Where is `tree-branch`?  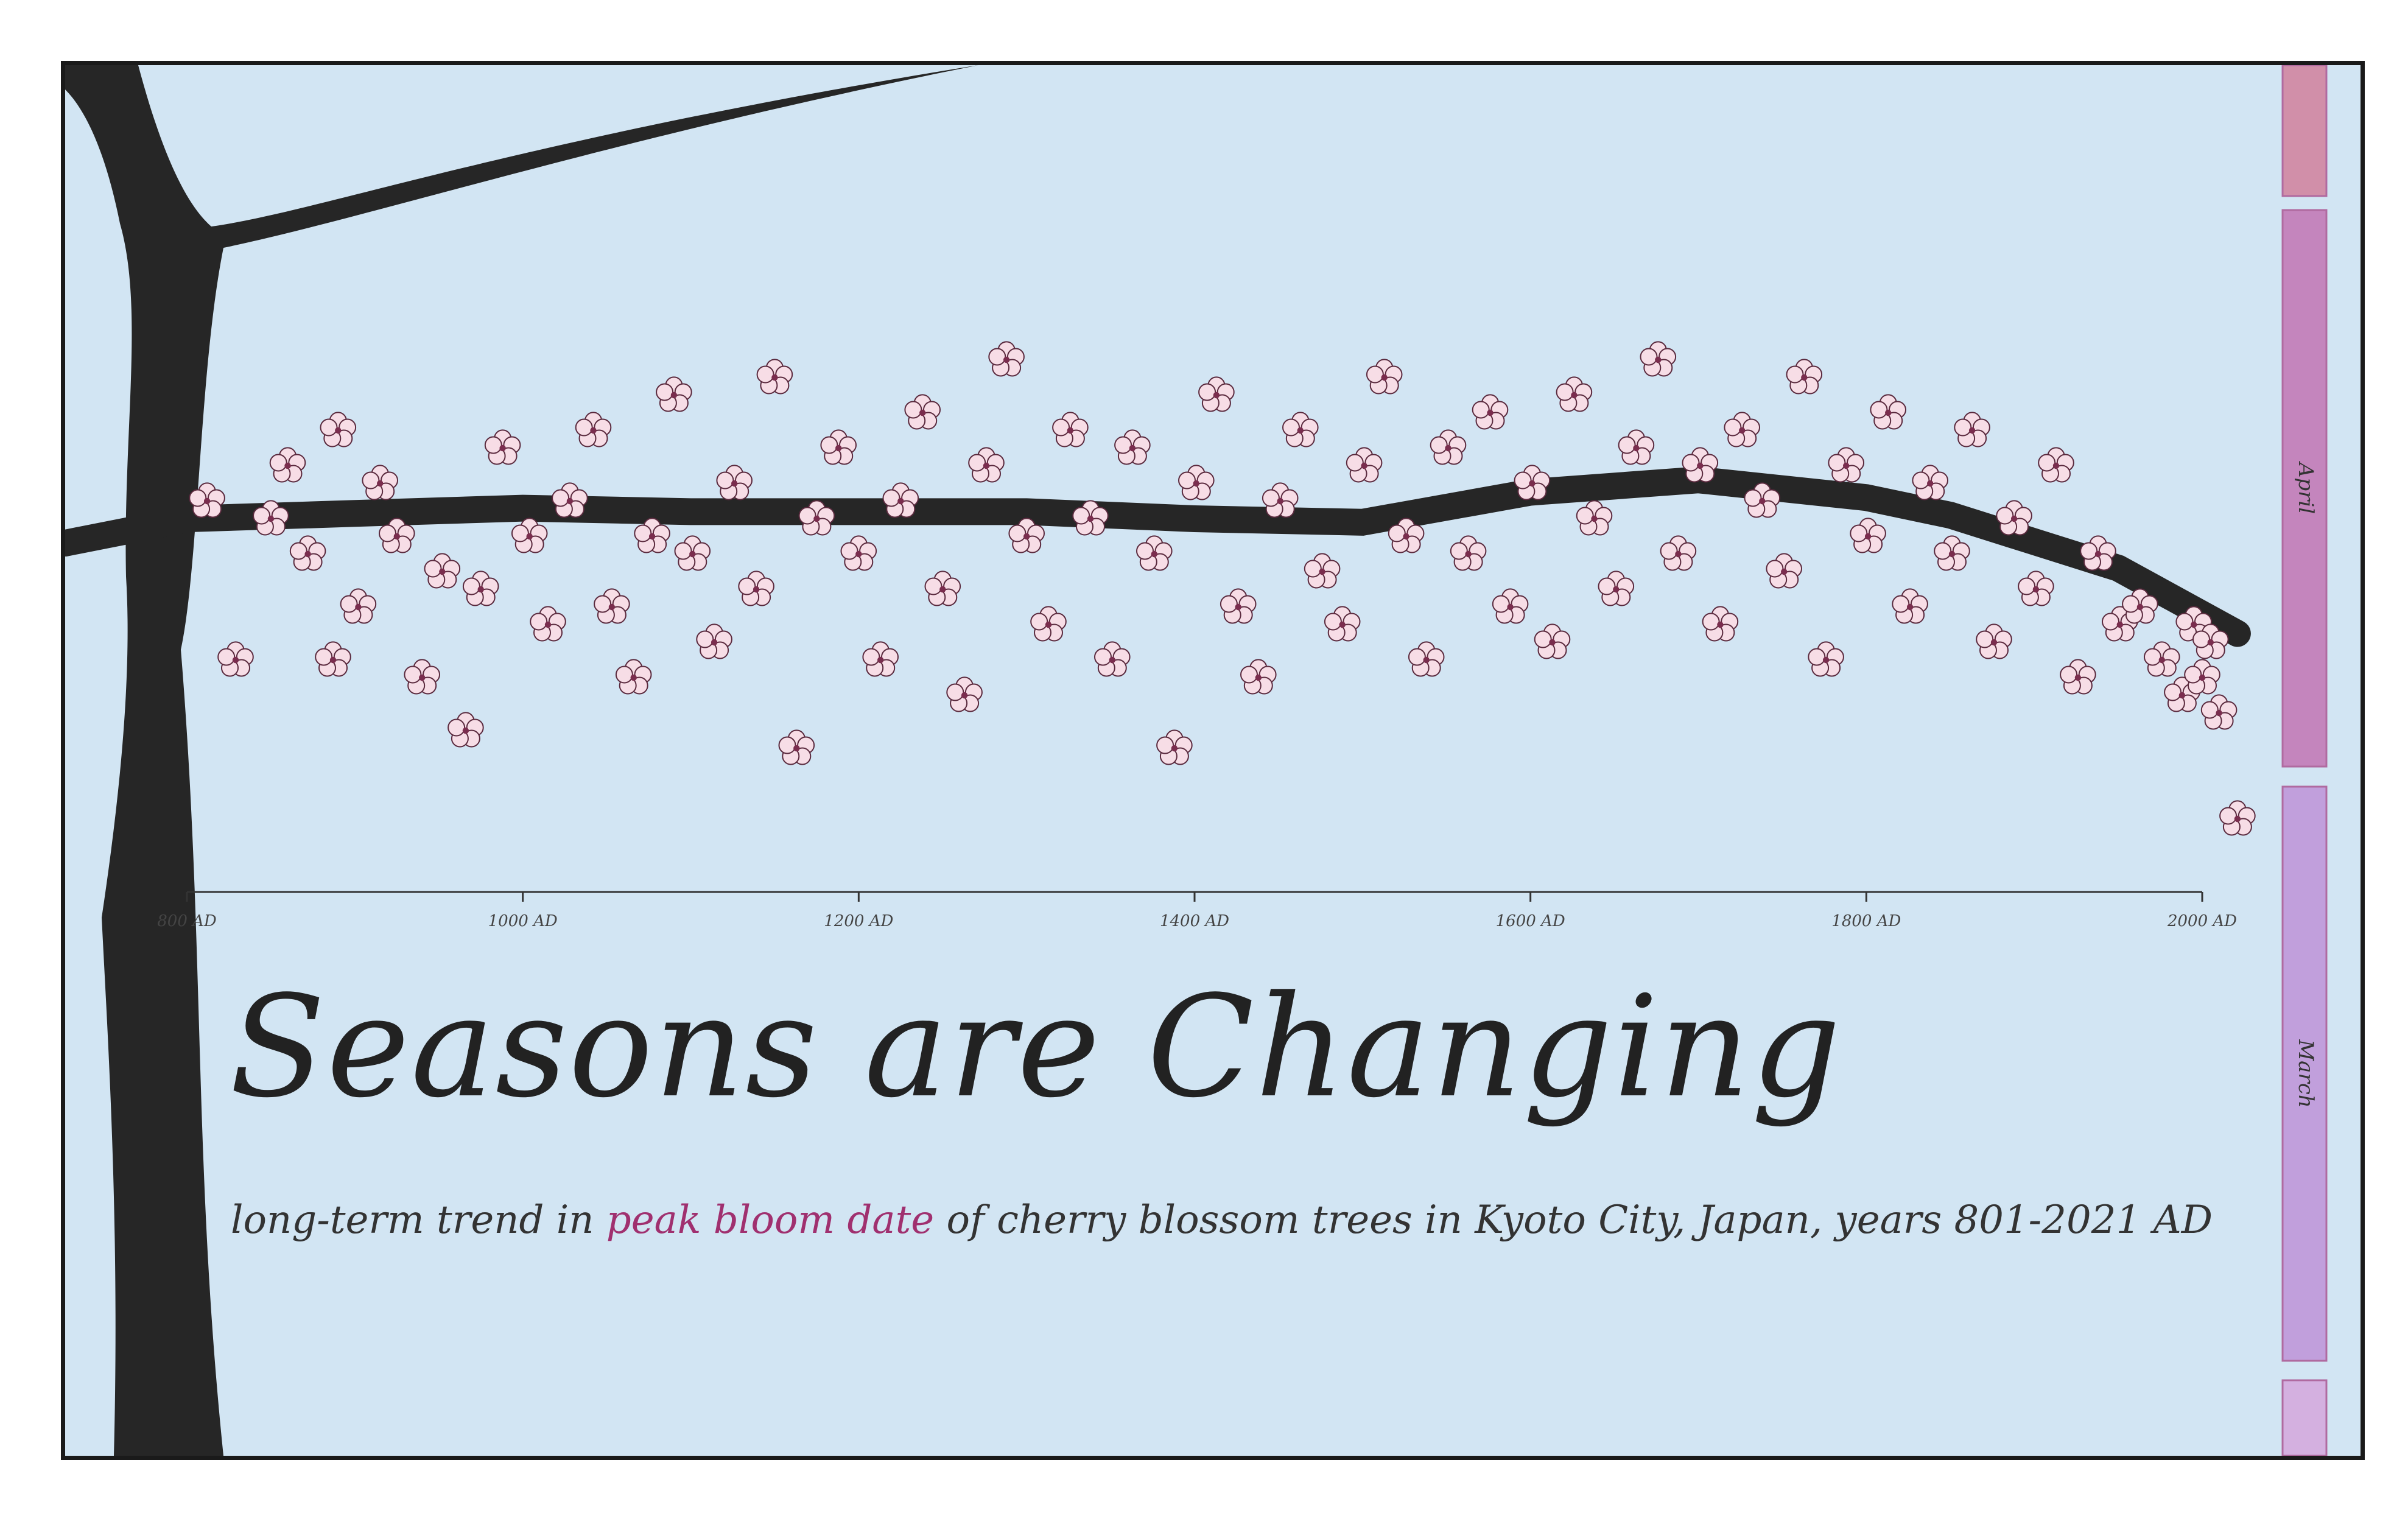
tree-branch is located at coordinates (1158, 556).